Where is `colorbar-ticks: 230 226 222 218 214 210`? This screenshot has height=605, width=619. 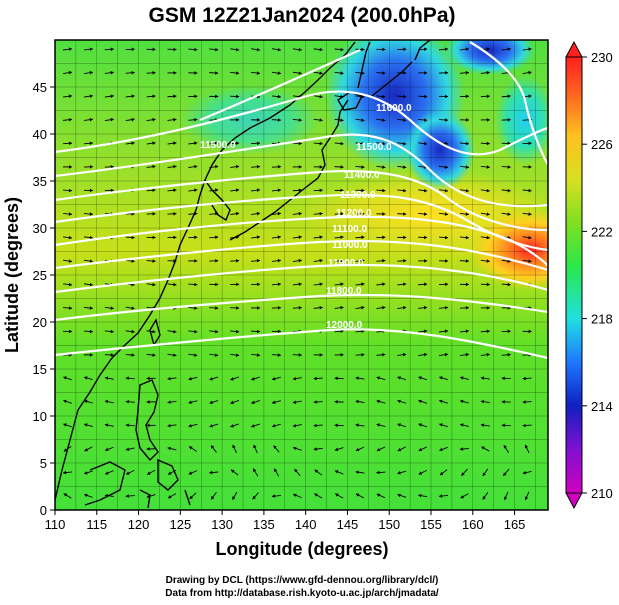
colorbar-ticks: 230 226 222 218 214 210 is located at coordinates (597, 275).